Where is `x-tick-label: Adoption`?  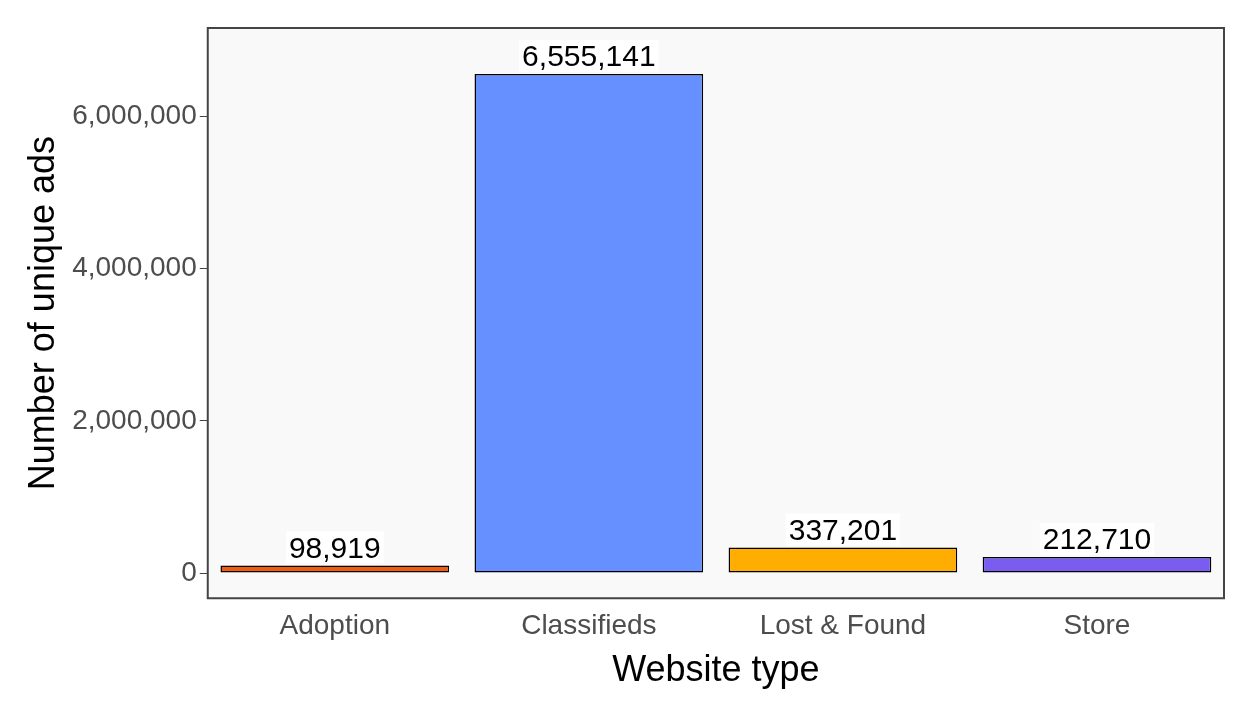 x-tick-label: Adoption is located at coordinates (335, 624).